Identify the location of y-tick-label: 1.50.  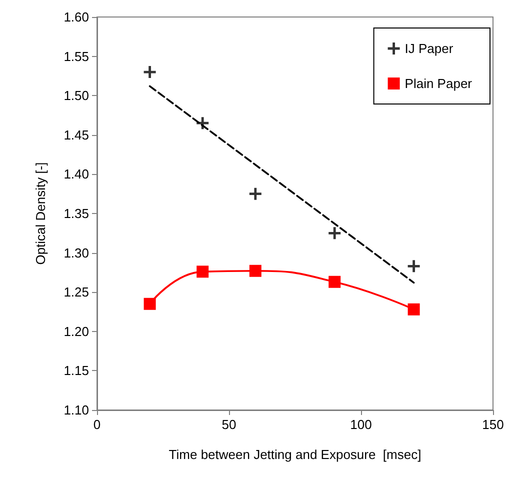
(76, 96).